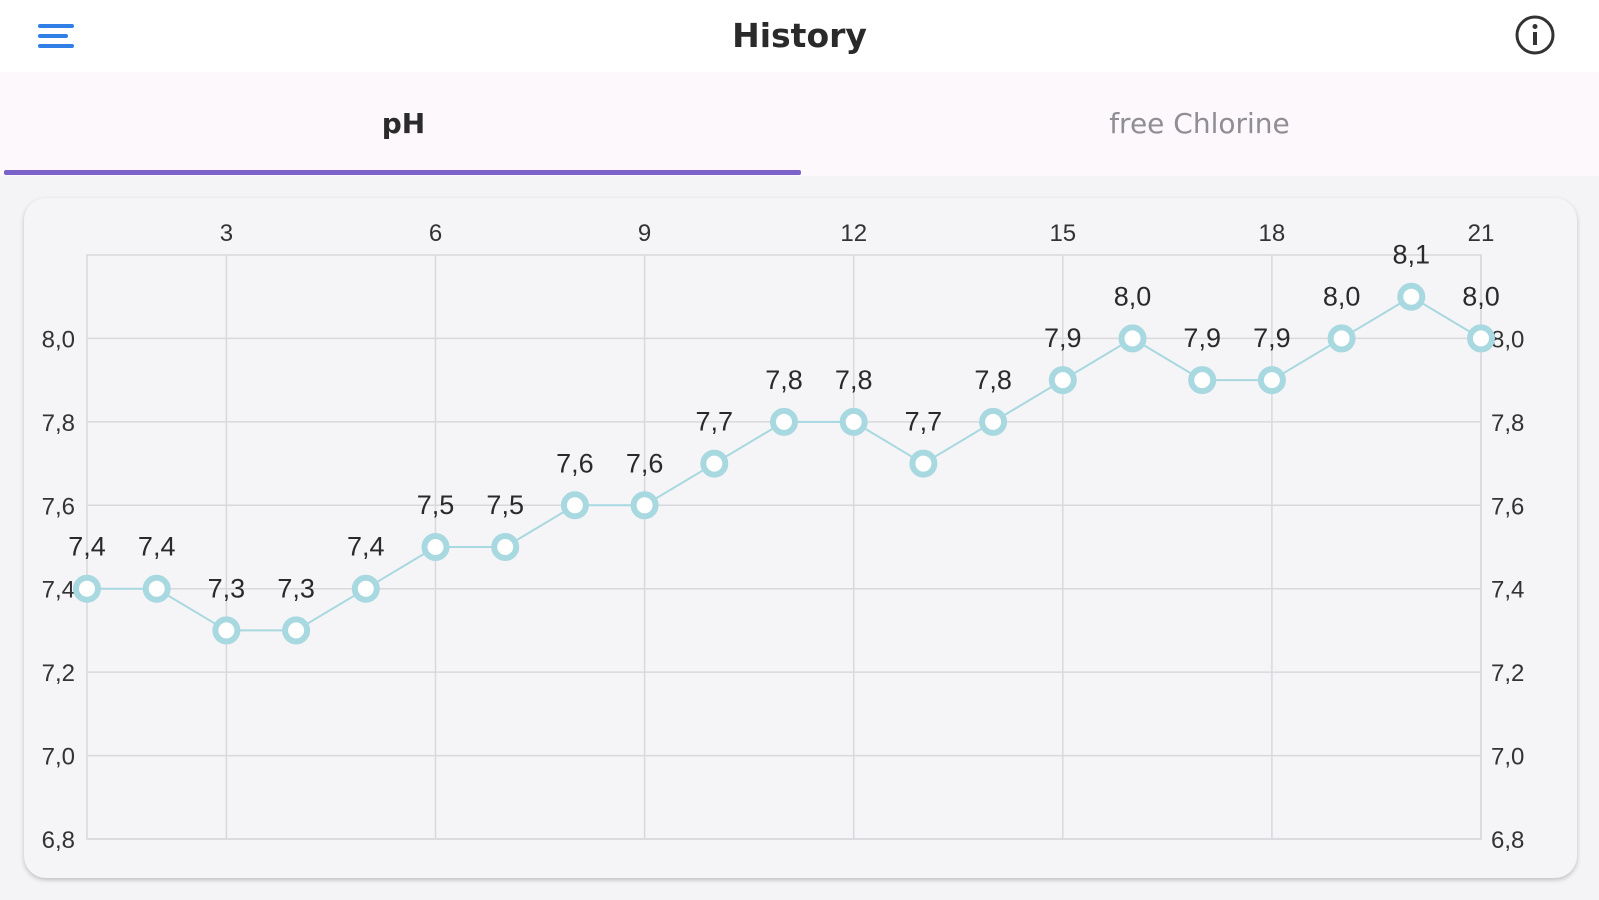  Describe the element at coordinates (435, 233) in the screenshot. I see `x-tick-label: 6` at that location.